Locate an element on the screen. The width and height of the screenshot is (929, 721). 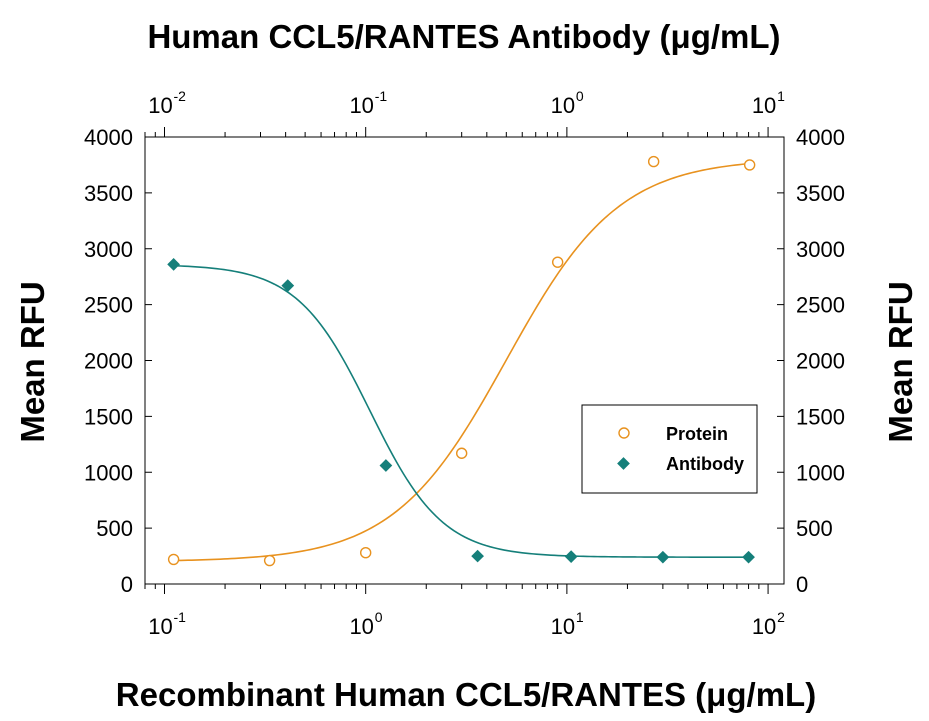
x-tick-exponent-top: 1 is located at coordinates (781, 96).